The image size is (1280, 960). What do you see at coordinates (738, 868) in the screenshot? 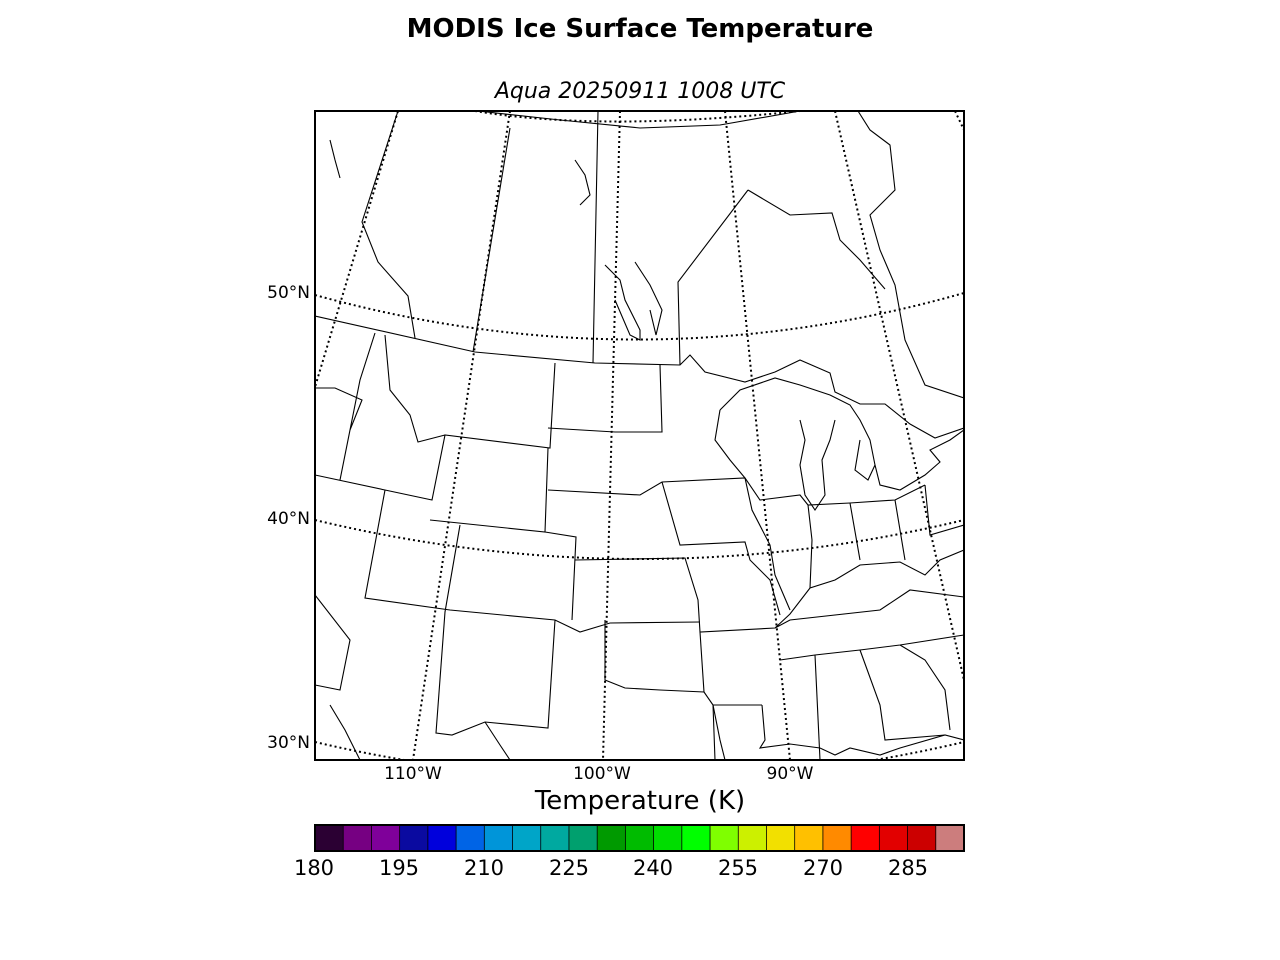
I see `colorbar-tick-label: 255` at bounding box center [738, 868].